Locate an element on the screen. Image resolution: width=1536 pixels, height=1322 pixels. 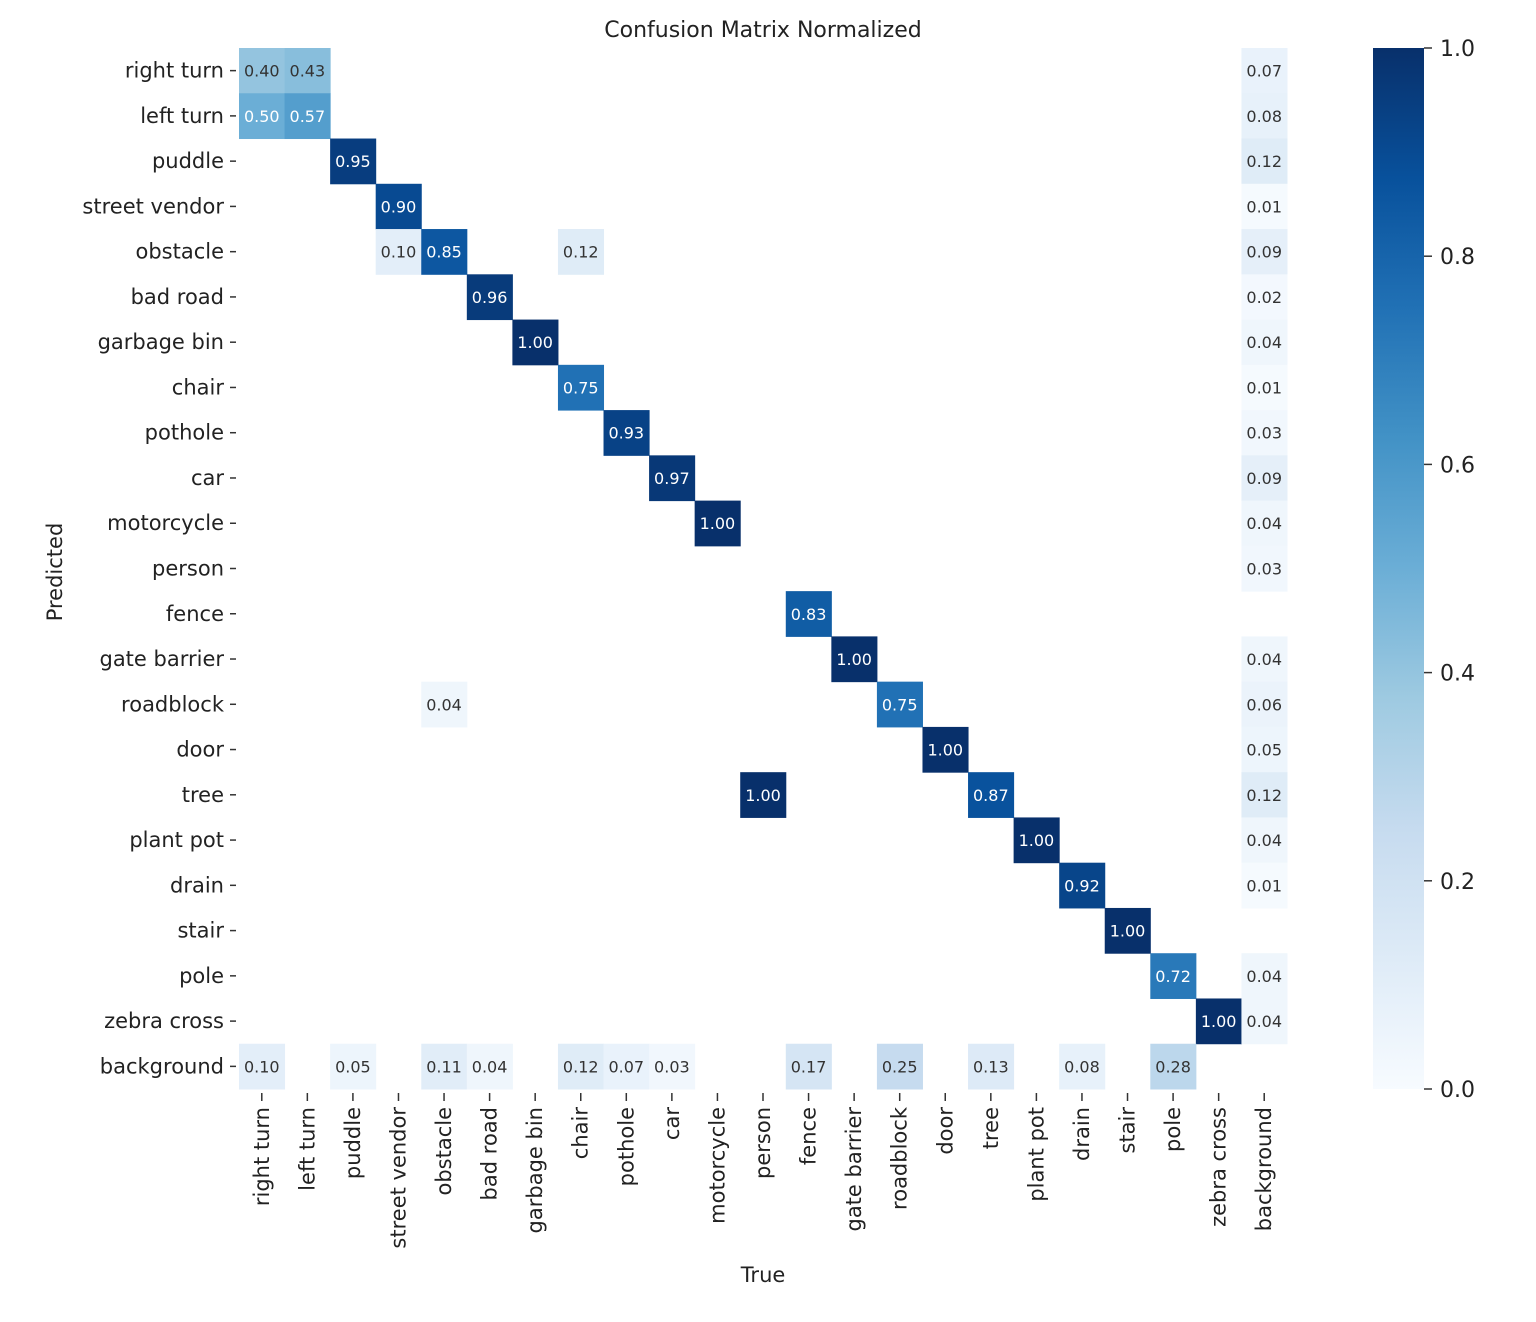
x-tick-label: motorcycle is located at coordinates (717, 1165).